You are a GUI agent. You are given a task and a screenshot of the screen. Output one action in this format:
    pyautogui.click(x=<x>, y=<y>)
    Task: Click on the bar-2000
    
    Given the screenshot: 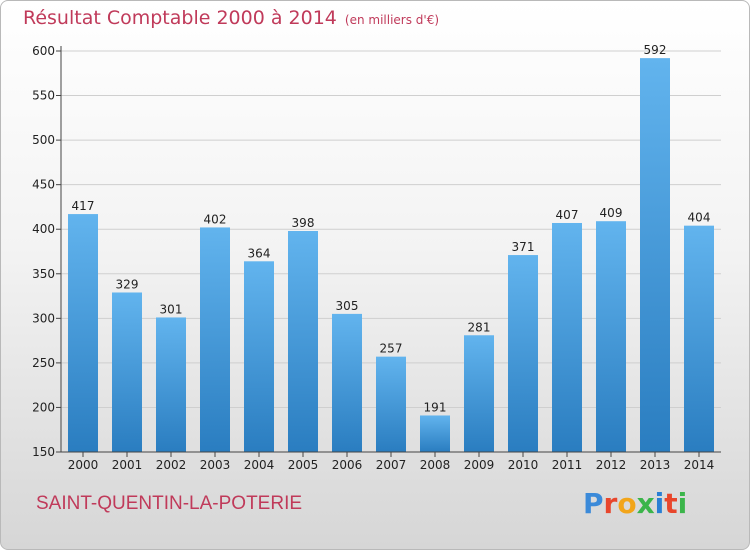 What is the action you would take?
    pyautogui.click(x=83, y=333)
    